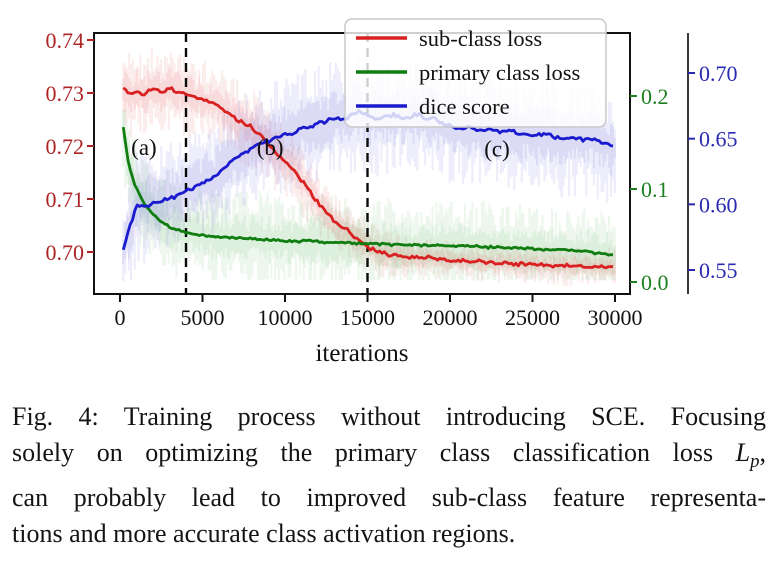 This screenshot has height=563, width=780. What do you see at coordinates (464, 106) in the screenshot?
I see `legend-label-dice-score: dice score` at bounding box center [464, 106].